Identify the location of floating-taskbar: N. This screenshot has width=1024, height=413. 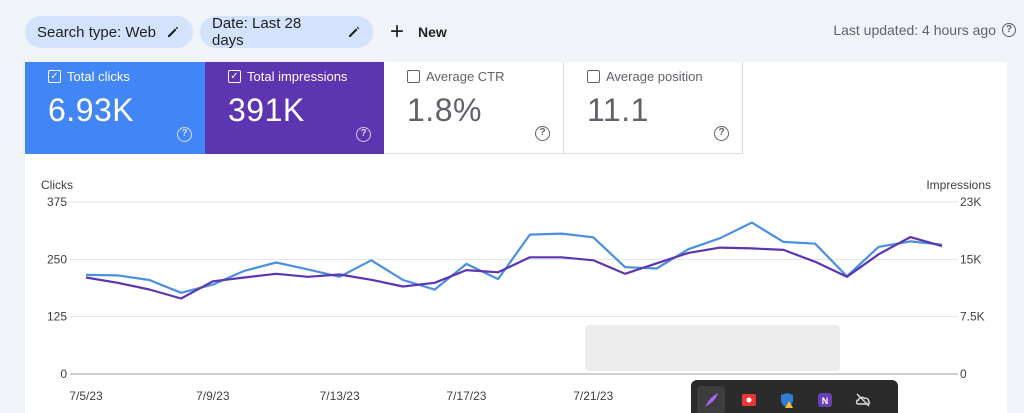
(794, 396).